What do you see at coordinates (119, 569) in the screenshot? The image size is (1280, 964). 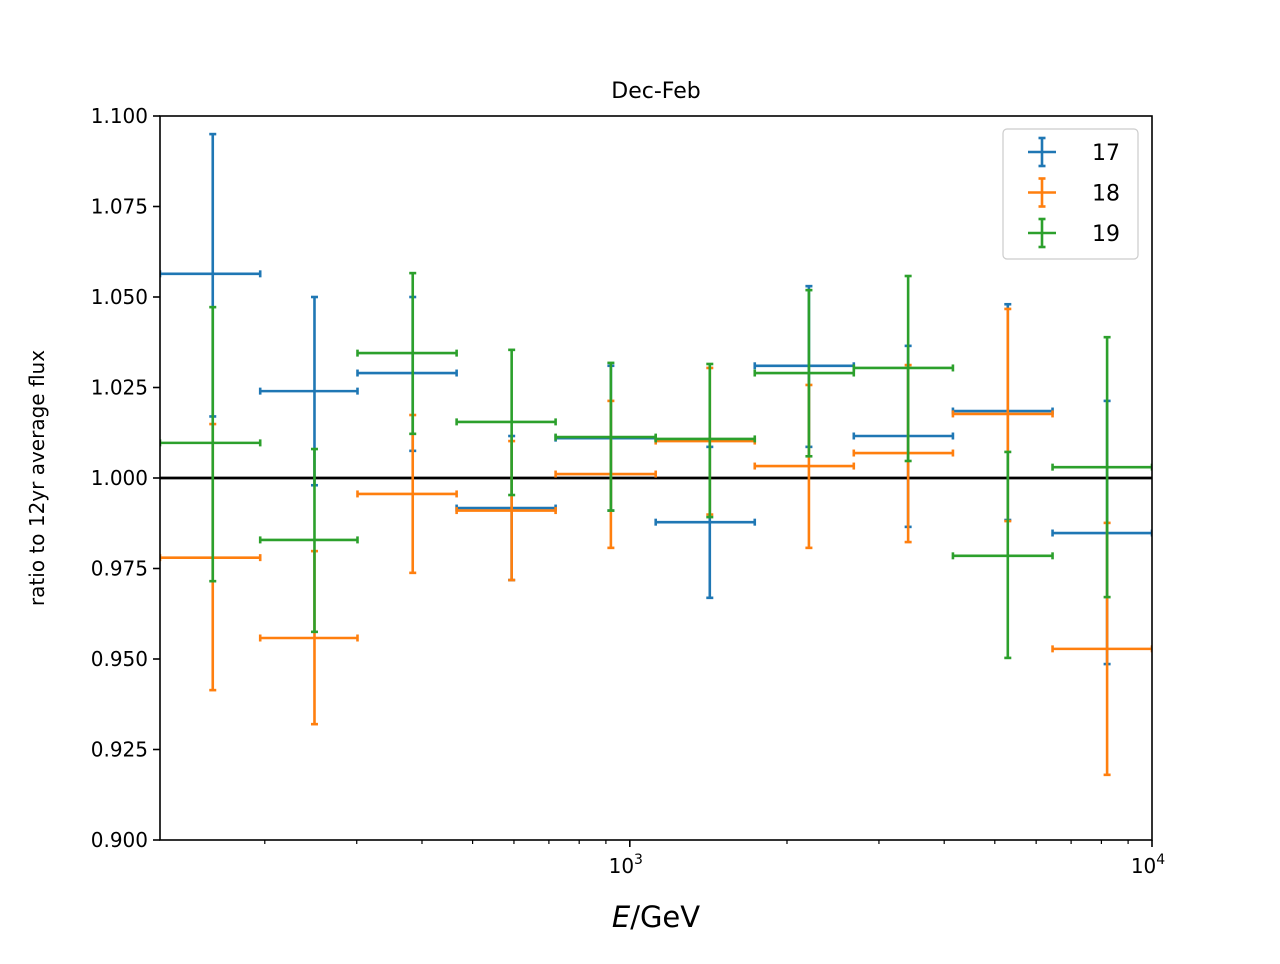 I see `y-tick-label: 0.975` at bounding box center [119, 569].